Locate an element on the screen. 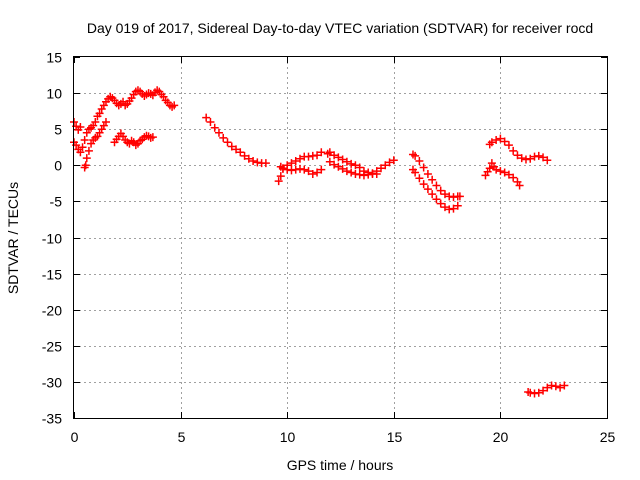 Image resolution: width=640 pixels, height=480 pixels. x-tick-label: 15 is located at coordinates (395, 437).